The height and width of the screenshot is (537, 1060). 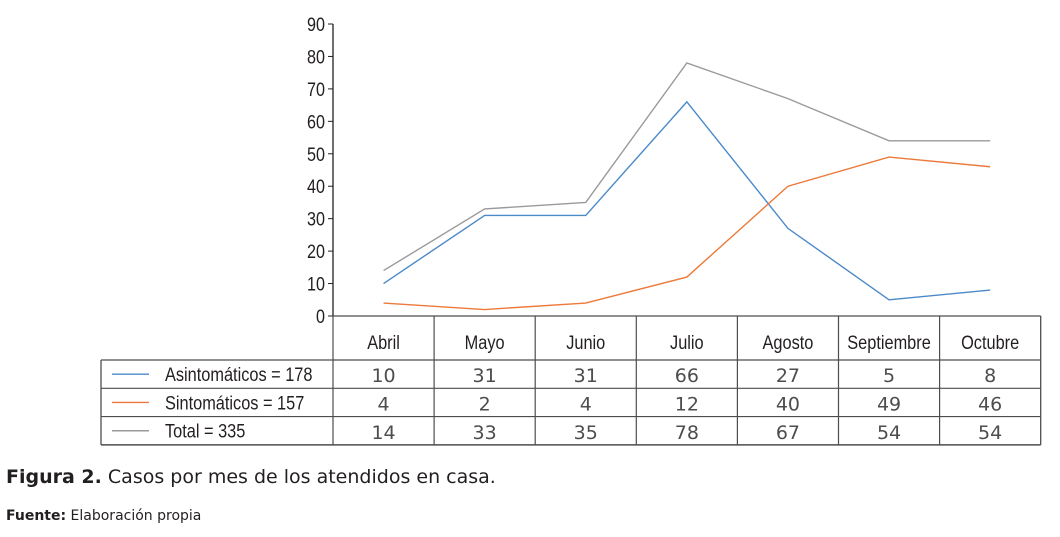 What do you see at coordinates (205, 431) in the screenshot?
I see `legend-label: Total = 335` at bounding box center [205, 431].